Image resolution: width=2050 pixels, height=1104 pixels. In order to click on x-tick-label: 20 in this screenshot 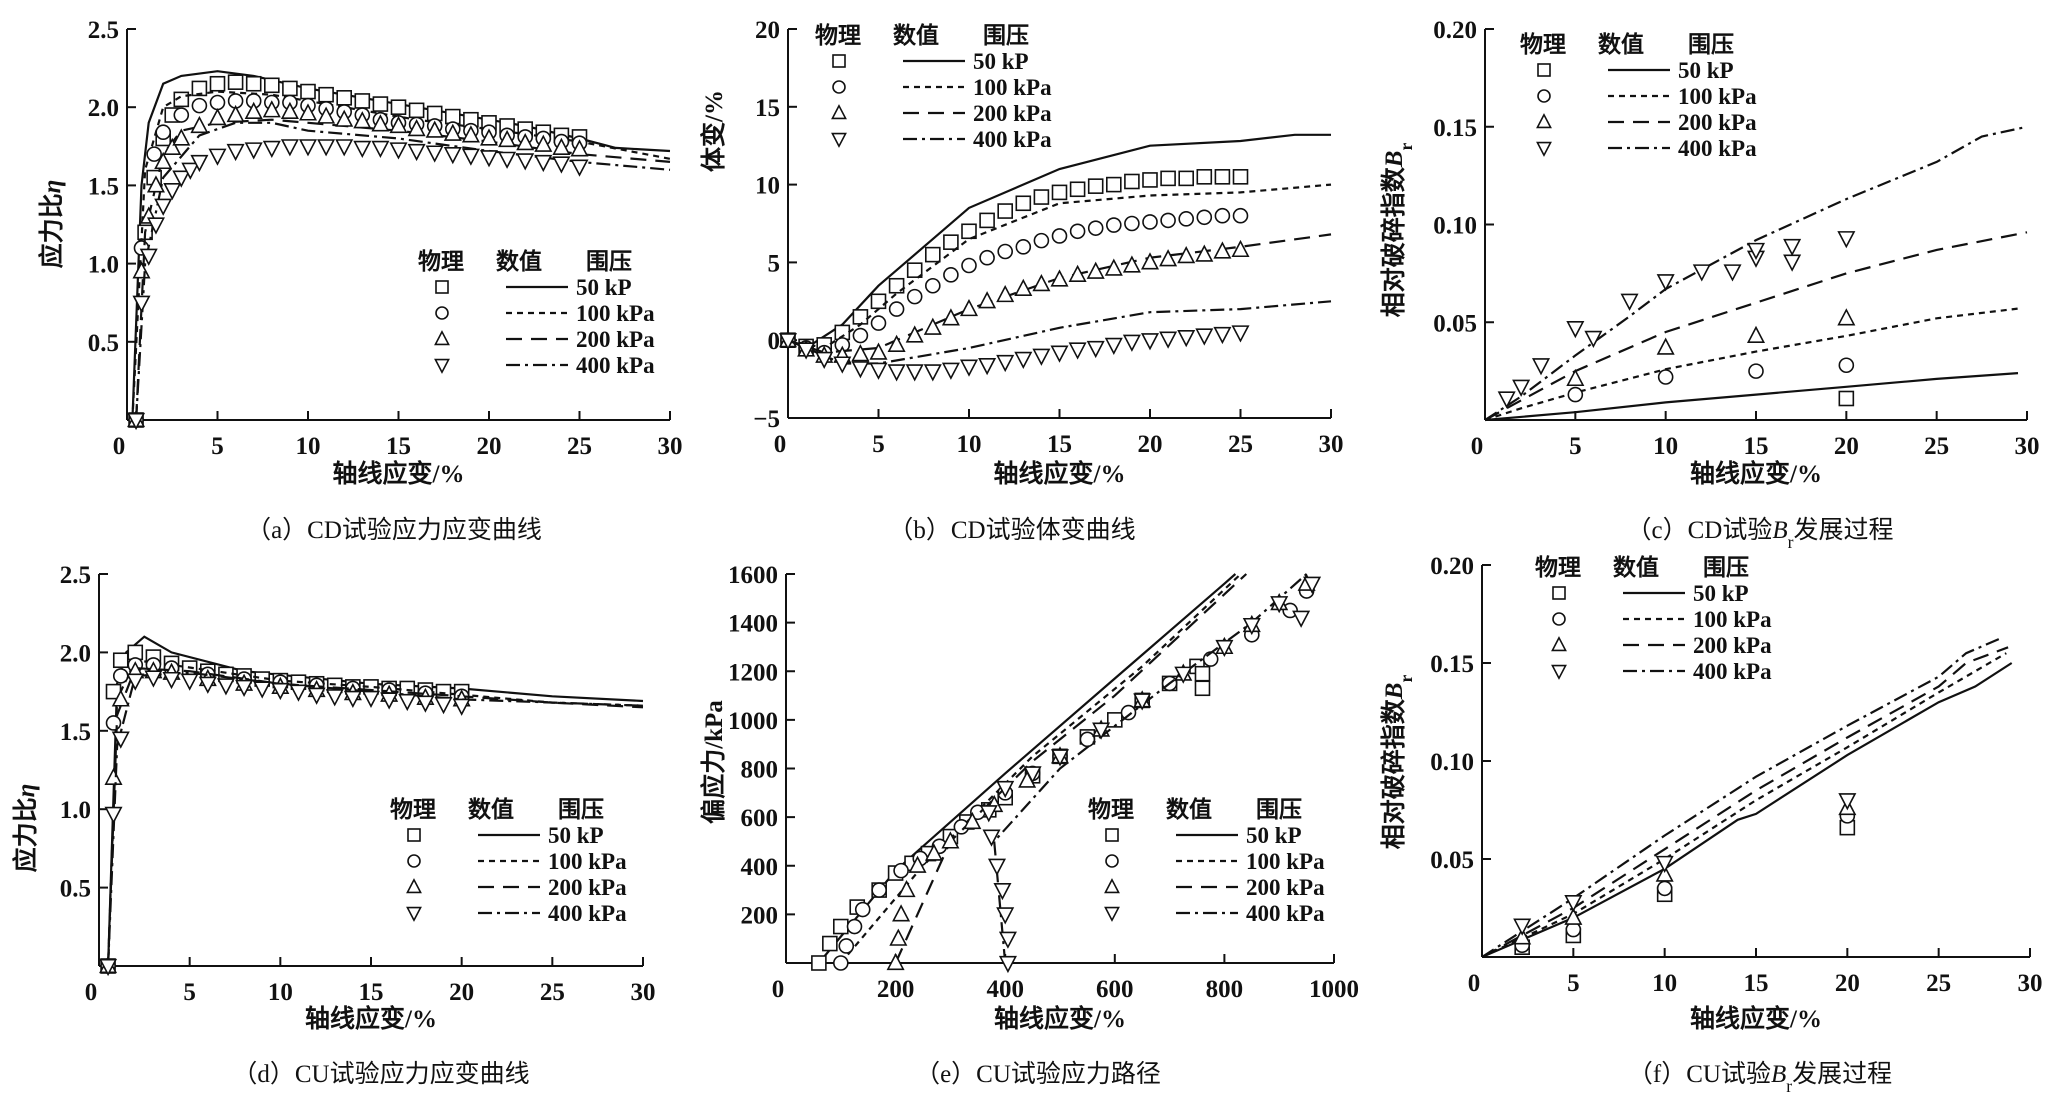, I will do `click(489, 446)`.